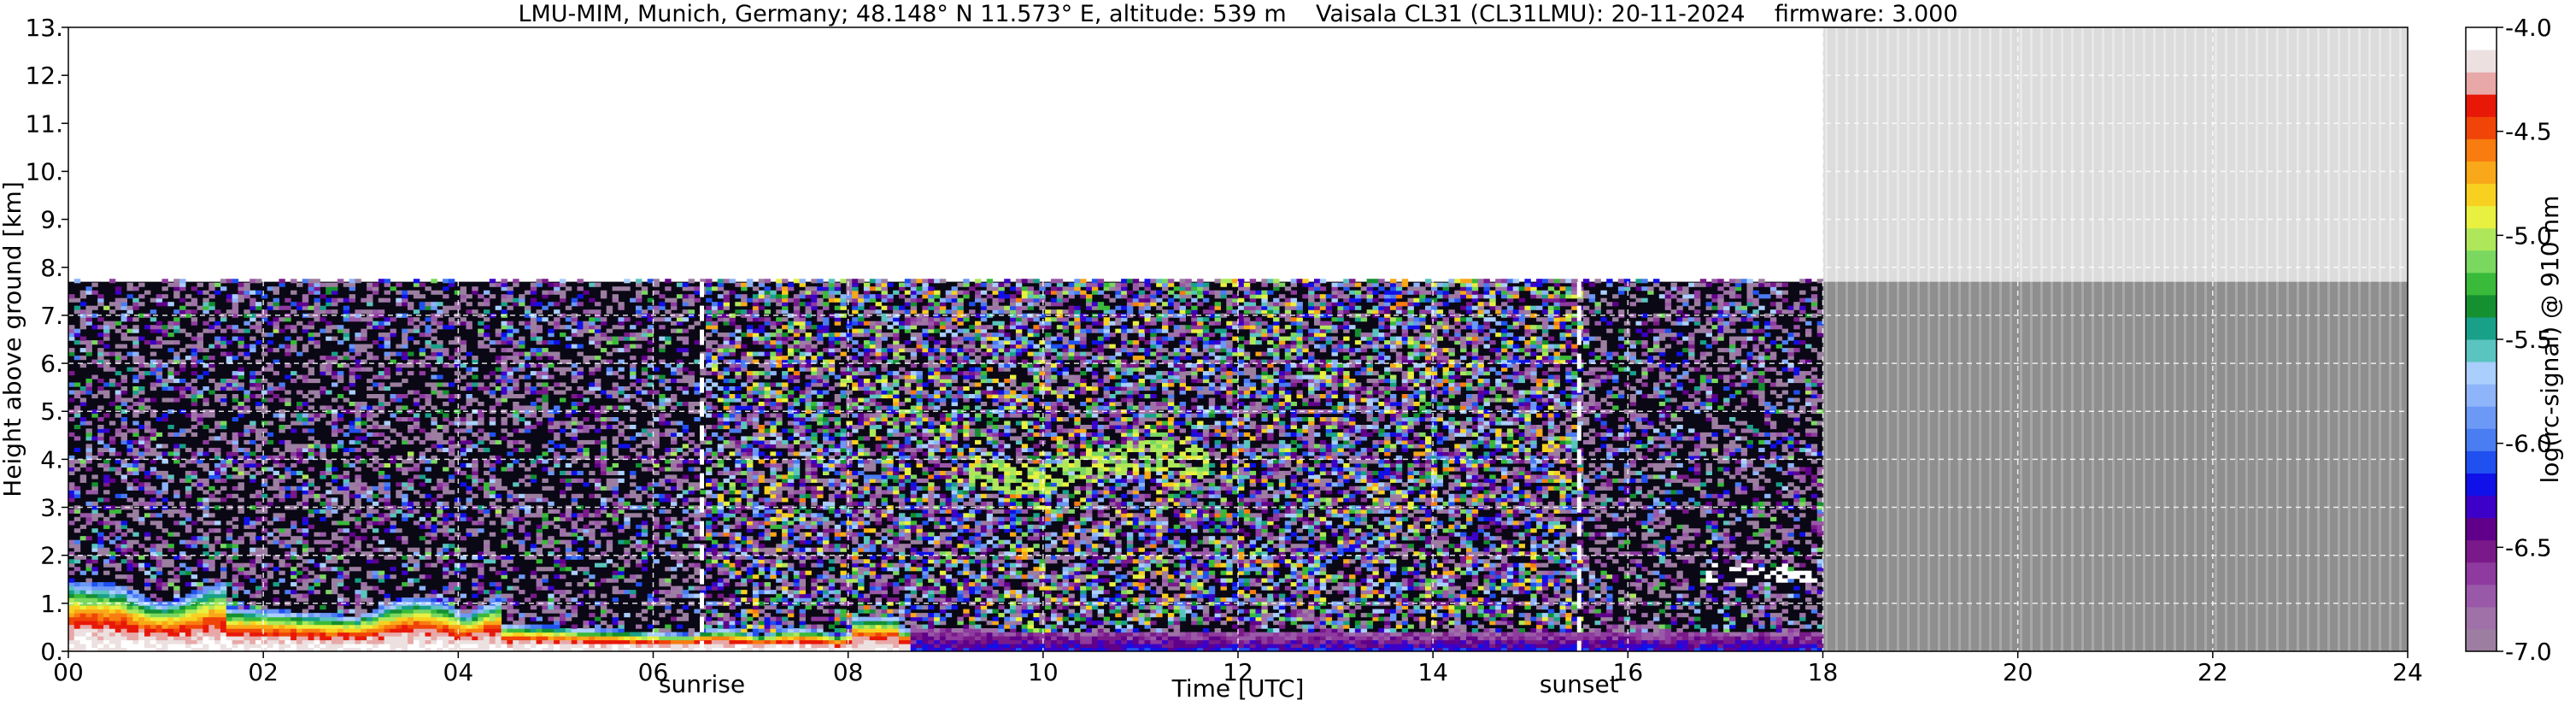 Image resolution: width=2576 pixels, height=706 pixels. What do you see at coordinates (44, 76) in the screenshot?
I see `y-tick-label: 12.` at bounding box center [44, 76].